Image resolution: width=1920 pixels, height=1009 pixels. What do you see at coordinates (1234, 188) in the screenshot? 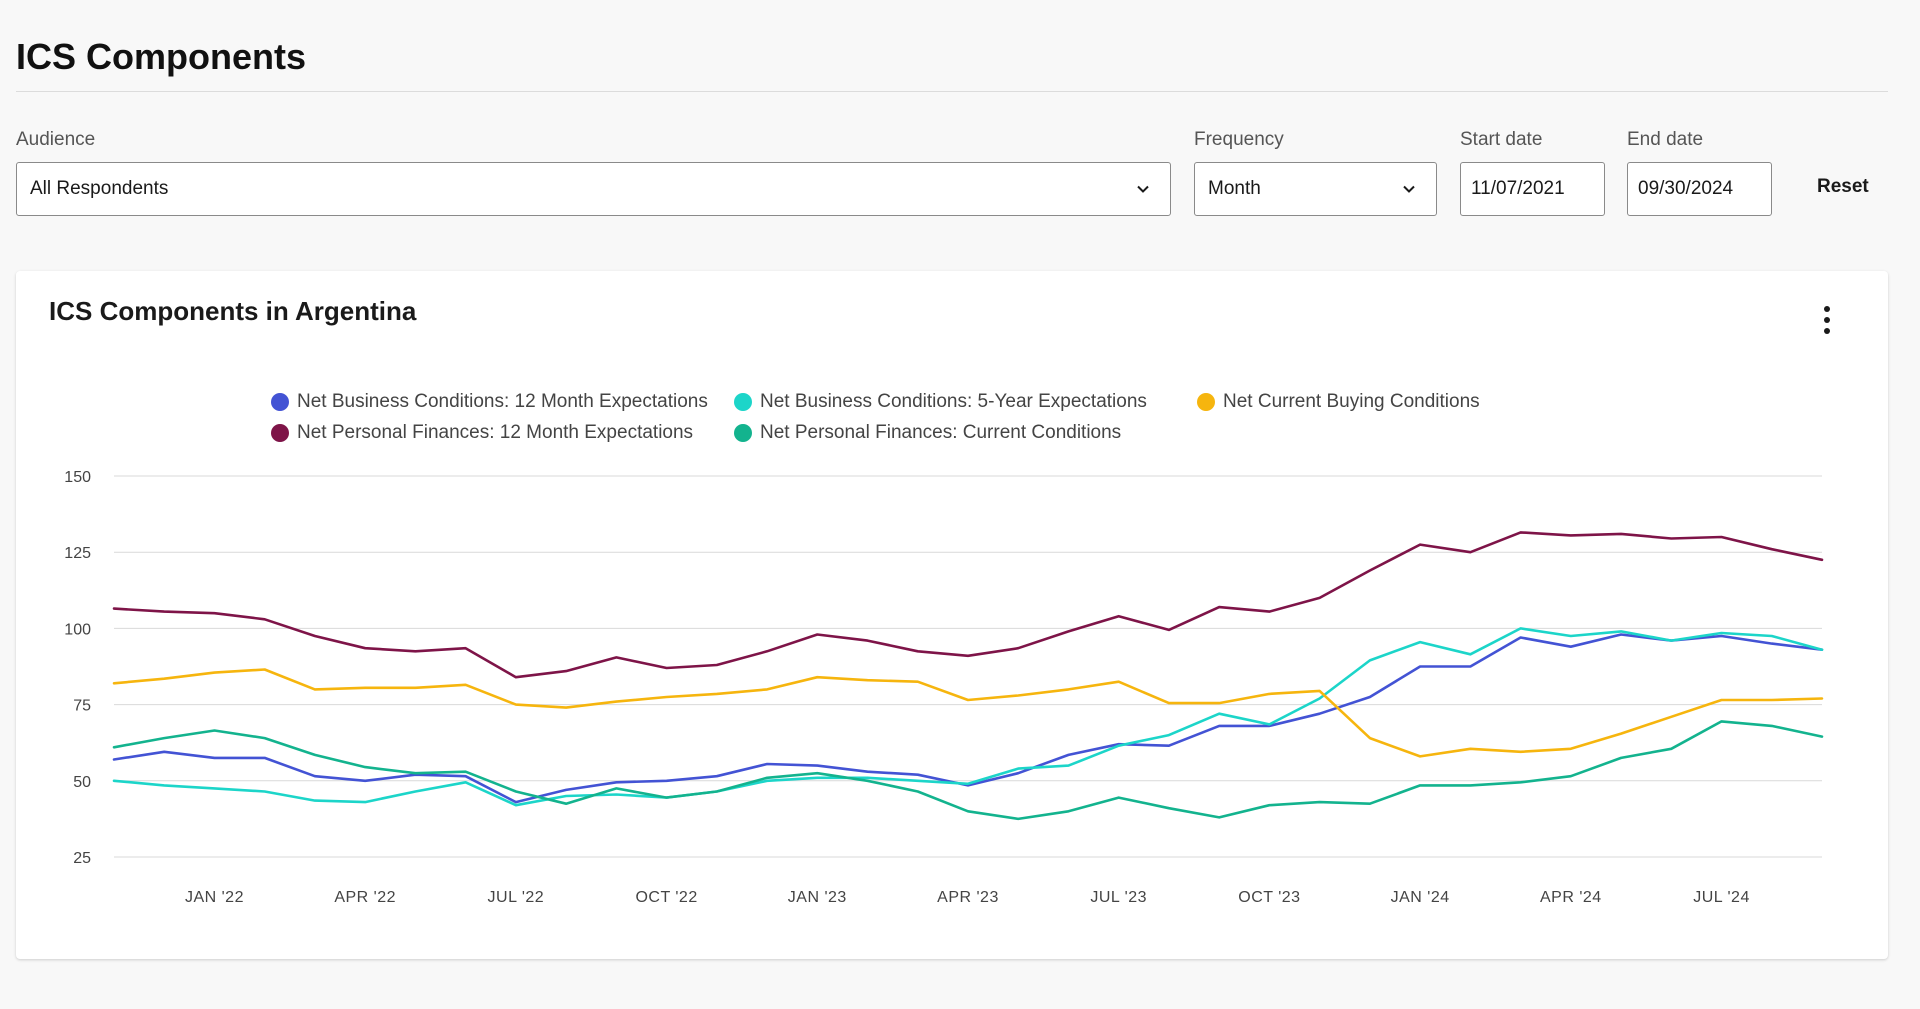
I see `frequency-value: Month` at bounding box center [1234, 188].